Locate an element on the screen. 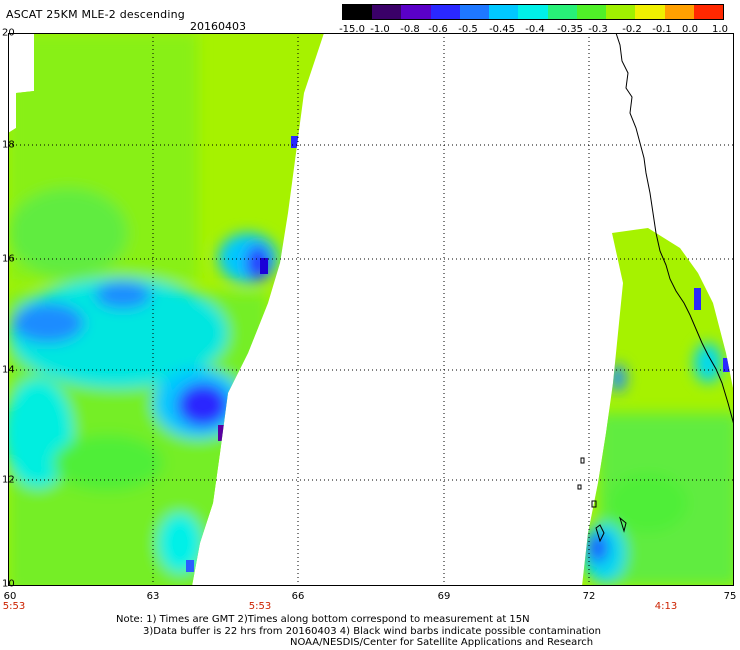 This screenshot has width=740, height=650. y-tick-label: 14 is located at coordinates (8, 370).